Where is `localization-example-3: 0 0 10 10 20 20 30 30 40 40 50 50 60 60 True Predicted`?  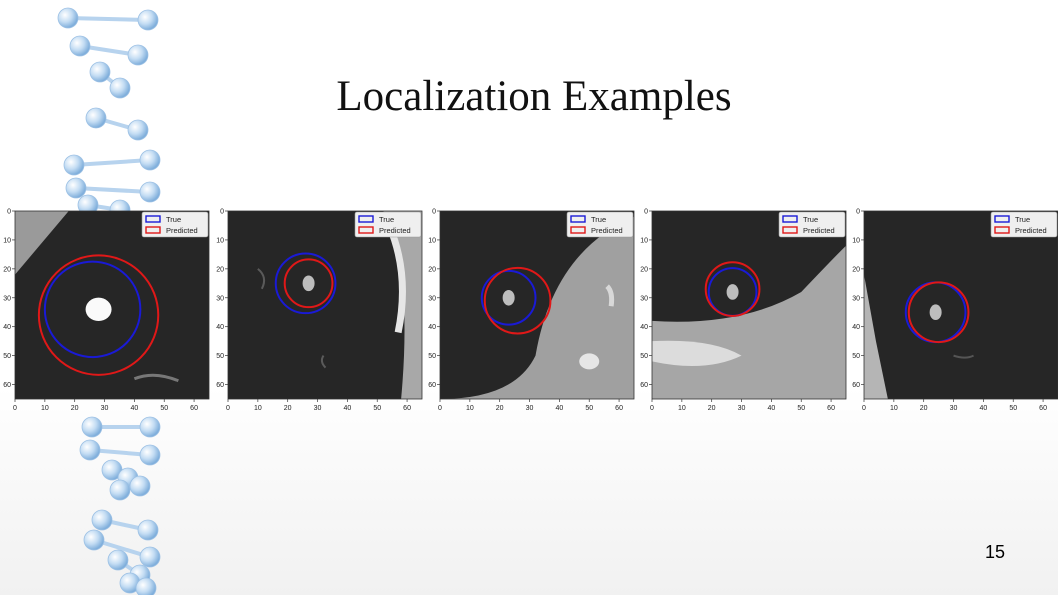
localization-example-3: 0 0 10 10 20 20 30 30 40 40 50 50 60 60 True Predicted is located at coordinates (533, 310).